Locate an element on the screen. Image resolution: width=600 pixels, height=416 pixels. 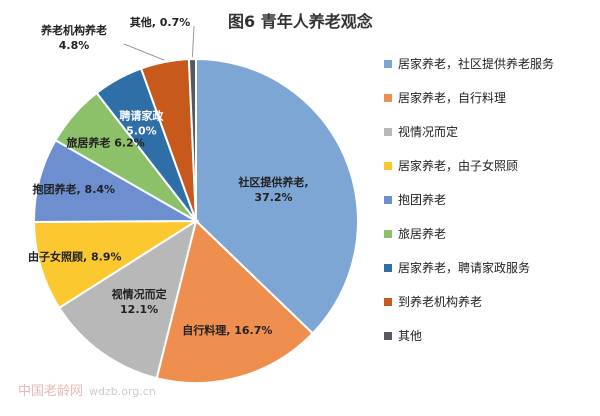
slice-label: 聘请家政 5.0% is located at coordinates (141, 123).